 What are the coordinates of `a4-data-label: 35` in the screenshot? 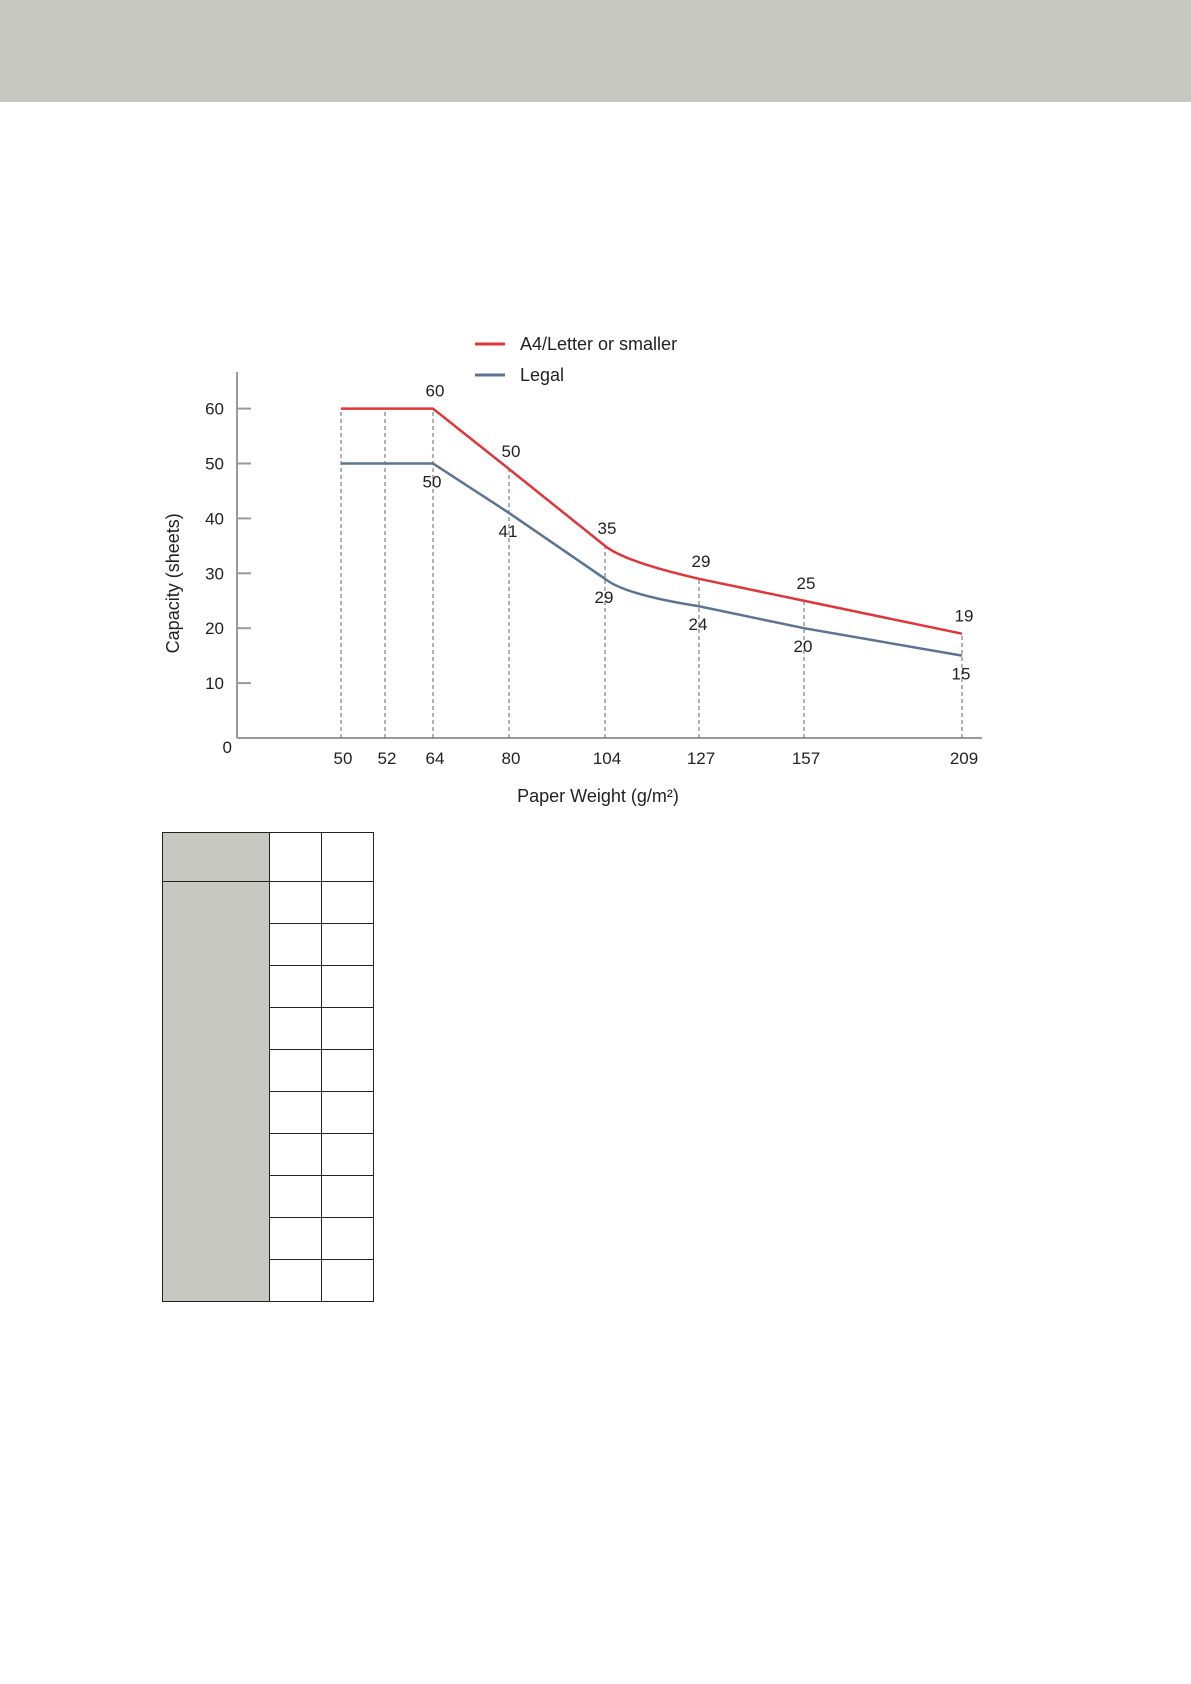 It's located at (607, 528).